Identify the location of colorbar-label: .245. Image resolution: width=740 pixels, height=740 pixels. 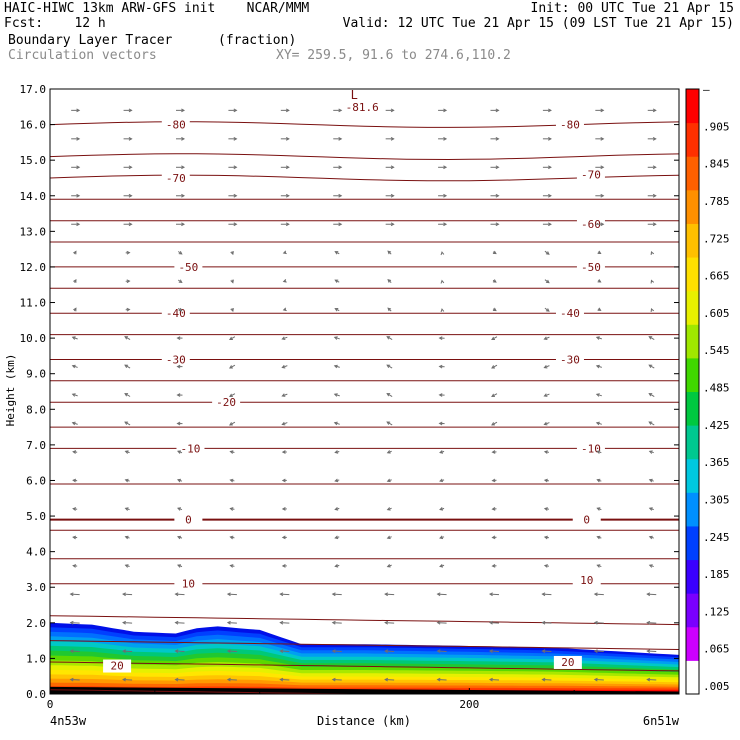
(716, 537).